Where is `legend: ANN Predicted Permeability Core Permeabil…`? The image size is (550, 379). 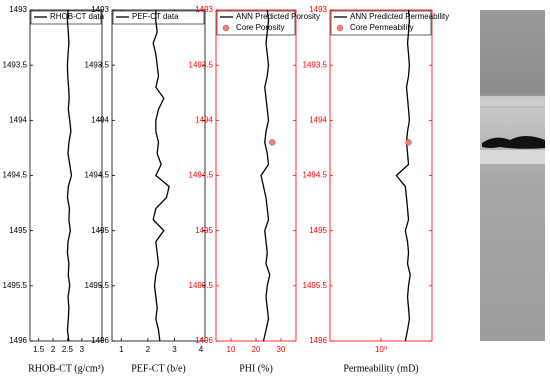 legend: ANN Predicted Permeability Core Permeabil… is located at coordinates (389, 23).